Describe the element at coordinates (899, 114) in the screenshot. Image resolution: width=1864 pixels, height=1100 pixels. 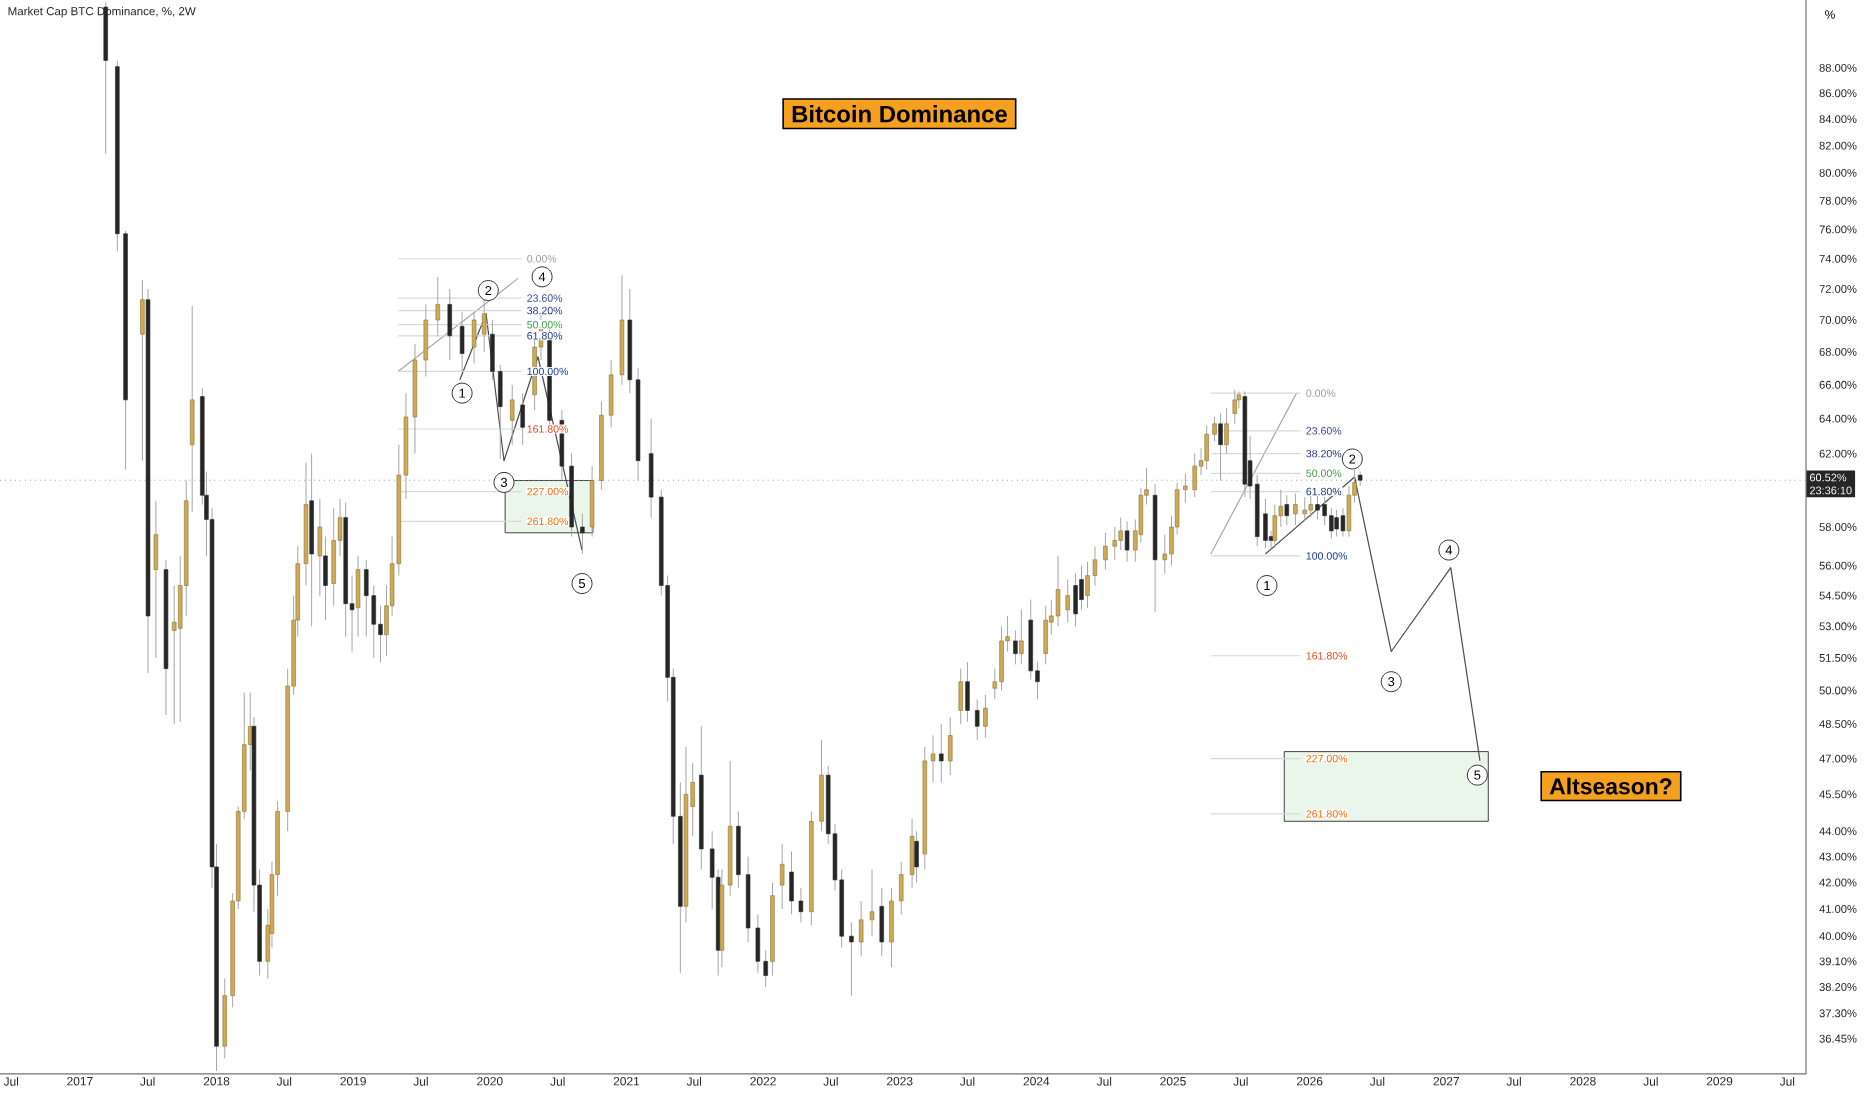
I see `text: Bitcoin Dominance` at that location.